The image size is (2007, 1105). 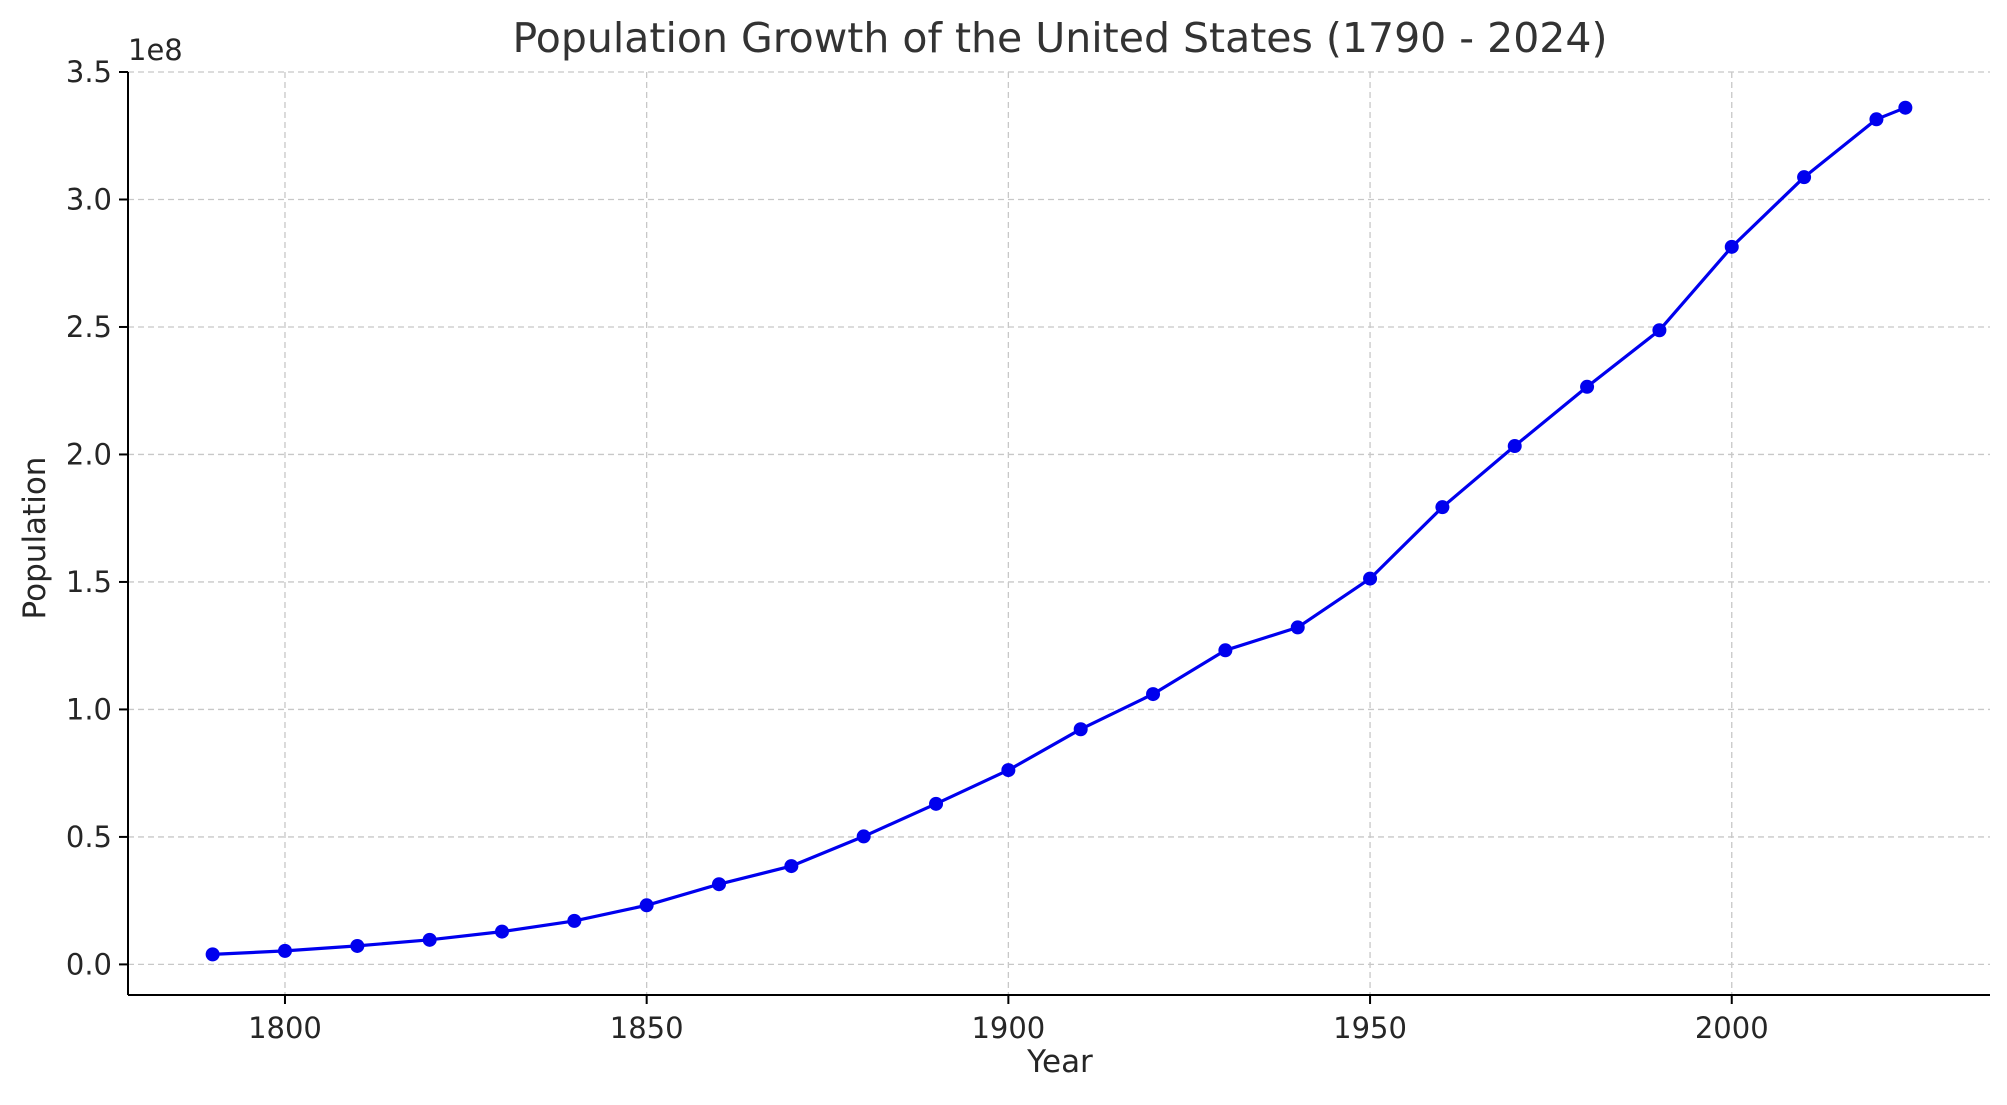 What do you see at coordinates (89, 199) in the screenshot?
I see `y-tick-label: 3.0` at bounding box center [89, 199].